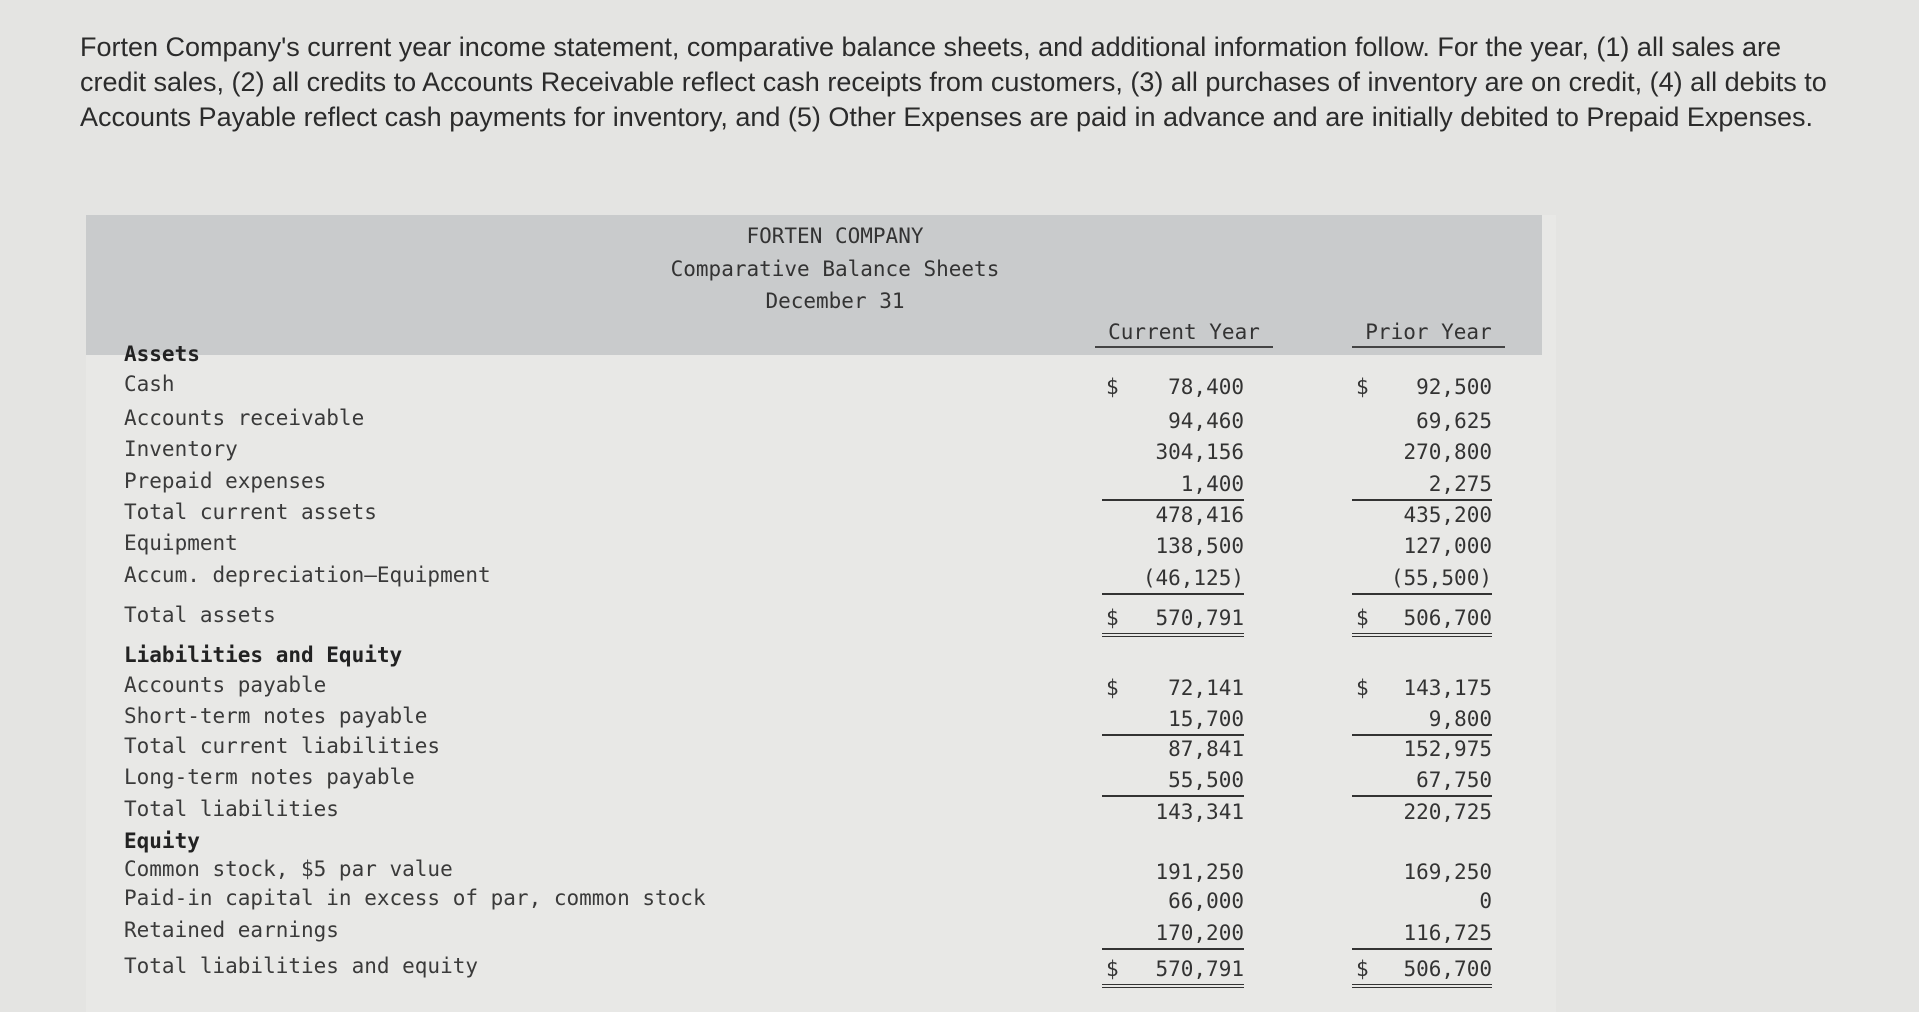  Describe the element at coordinates (1428, 334) in the screenshot. I see `column-header-prior-year: Prior Year` at that location.